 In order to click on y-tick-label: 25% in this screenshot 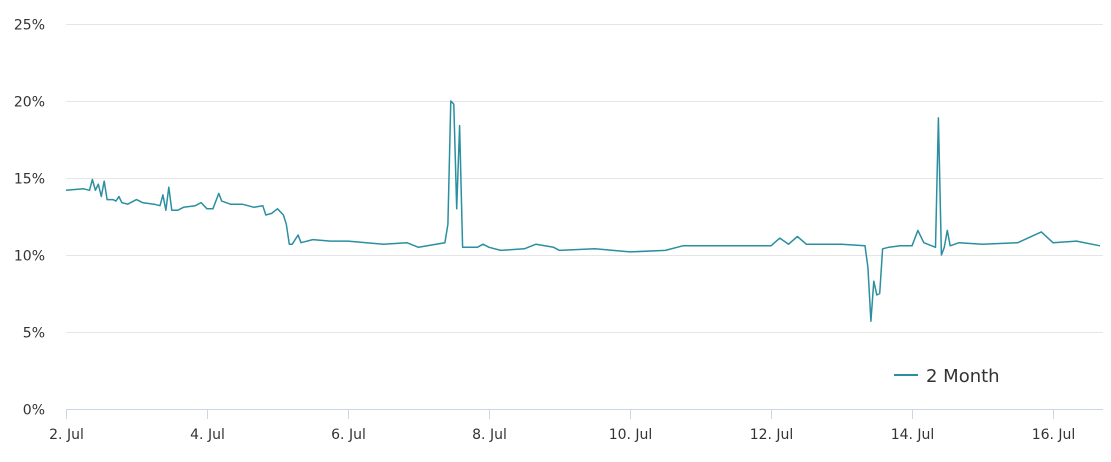, I will do `click(29, 26)`.